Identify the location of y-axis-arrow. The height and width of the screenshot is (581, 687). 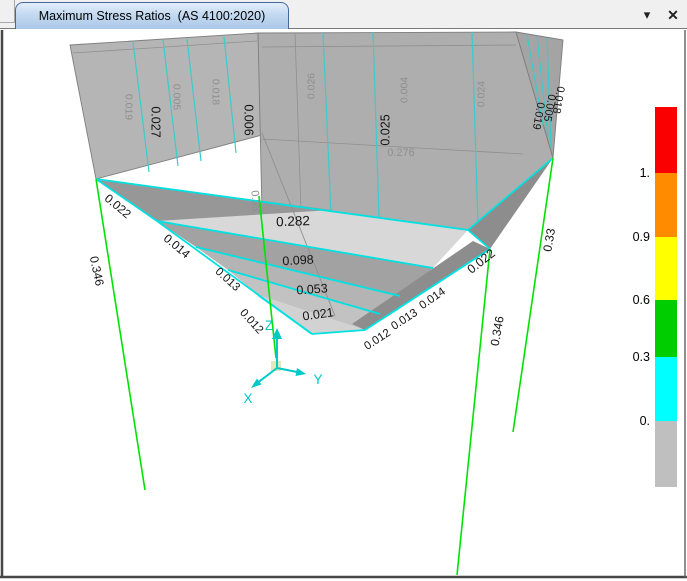
(300, 372).